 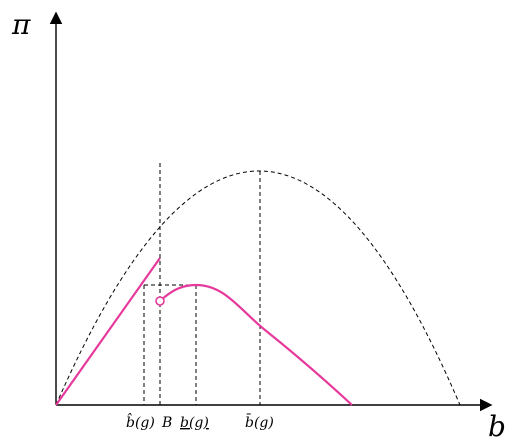 I want to click on x-axis-label: b, so click(x=497, y=425).